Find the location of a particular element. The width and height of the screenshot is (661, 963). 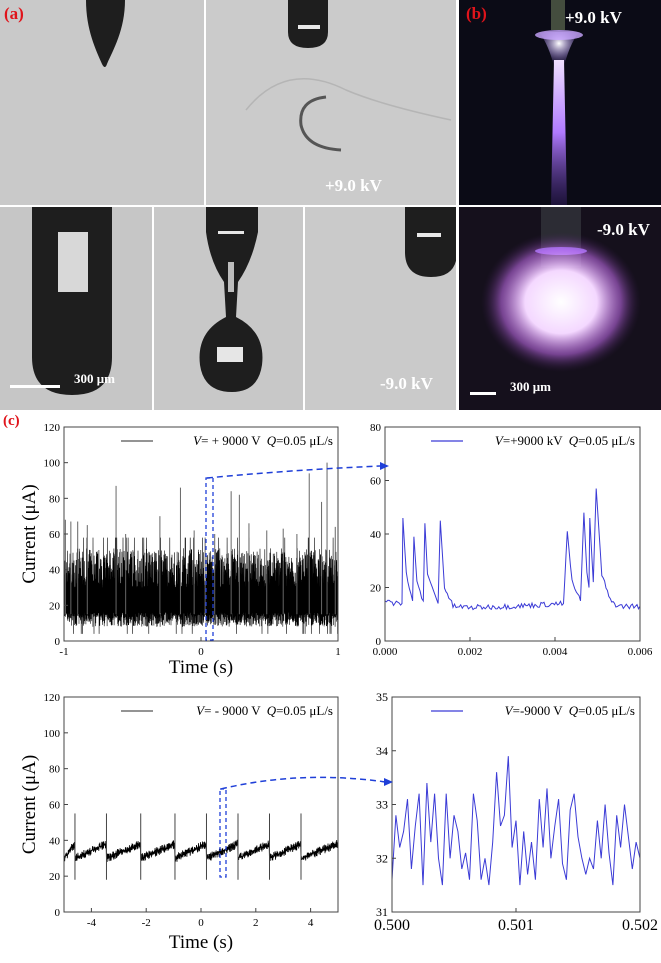

legend-label: V=+9000 kV Q=0.05 μL/s is located at coordinates (565, 440).